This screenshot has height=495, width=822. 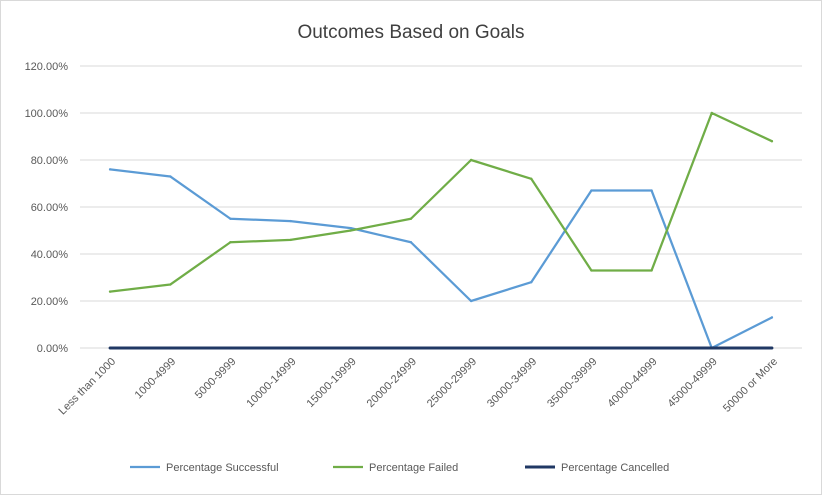 I want to click on legend-item: Percentage Failed, so click(x=395, y=468).